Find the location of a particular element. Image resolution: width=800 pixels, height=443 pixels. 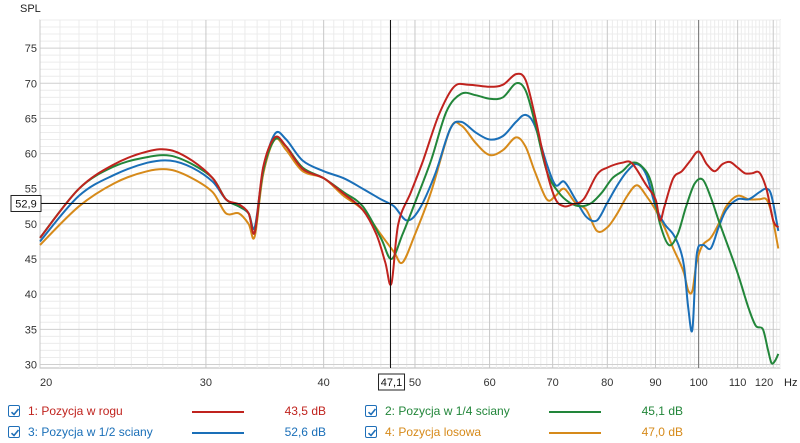

cursor-y-readout-box is located at coordinates (26, 203).